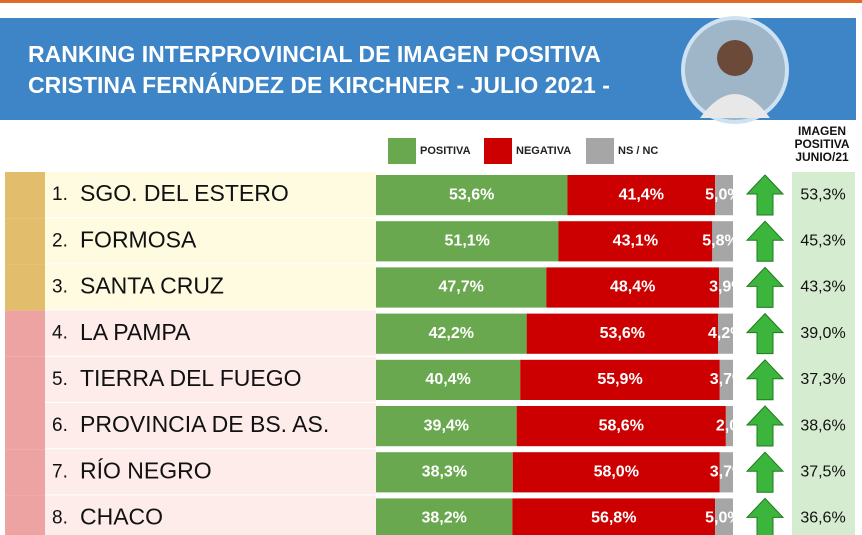  What do you see at coordinates (734, 425) in the screenshot?
I see `value-label: 2,0%` at bounding box center [734, 425].